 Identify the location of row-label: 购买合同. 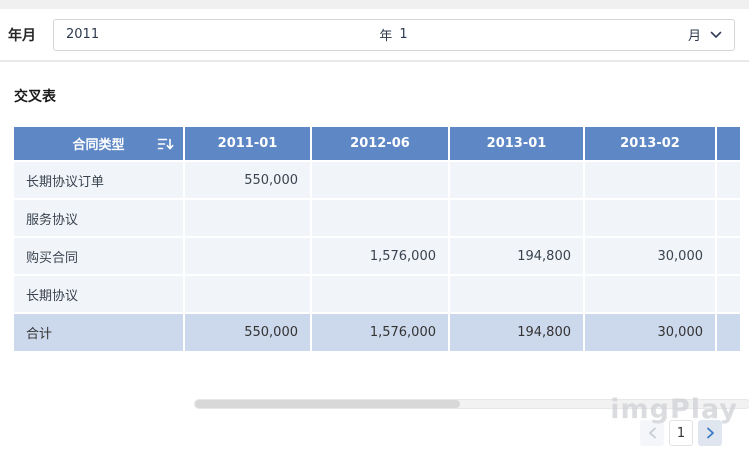
(99, 257).